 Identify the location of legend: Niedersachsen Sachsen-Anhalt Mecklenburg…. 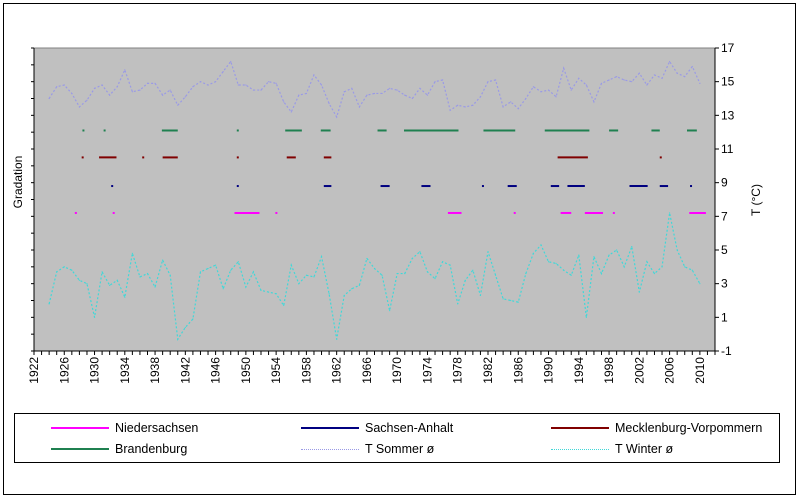
(397, 438).